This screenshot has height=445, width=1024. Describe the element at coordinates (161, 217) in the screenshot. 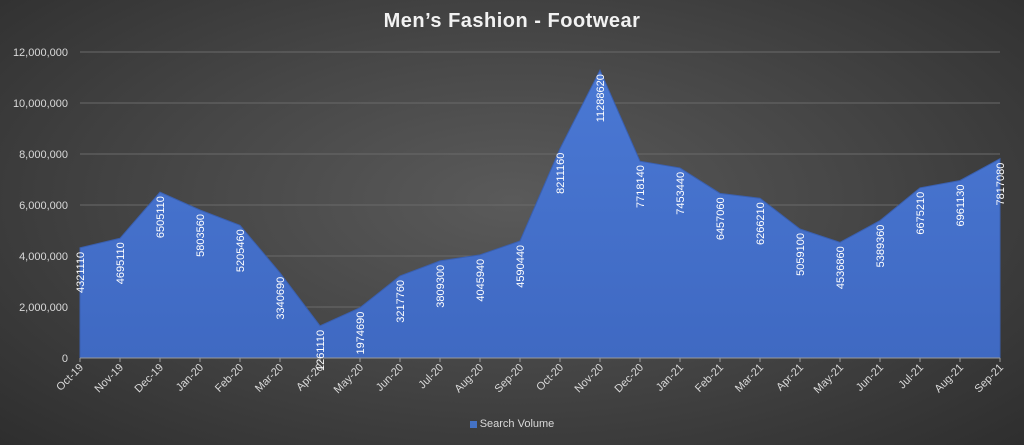

I see `data-label: 6505110` at that location.